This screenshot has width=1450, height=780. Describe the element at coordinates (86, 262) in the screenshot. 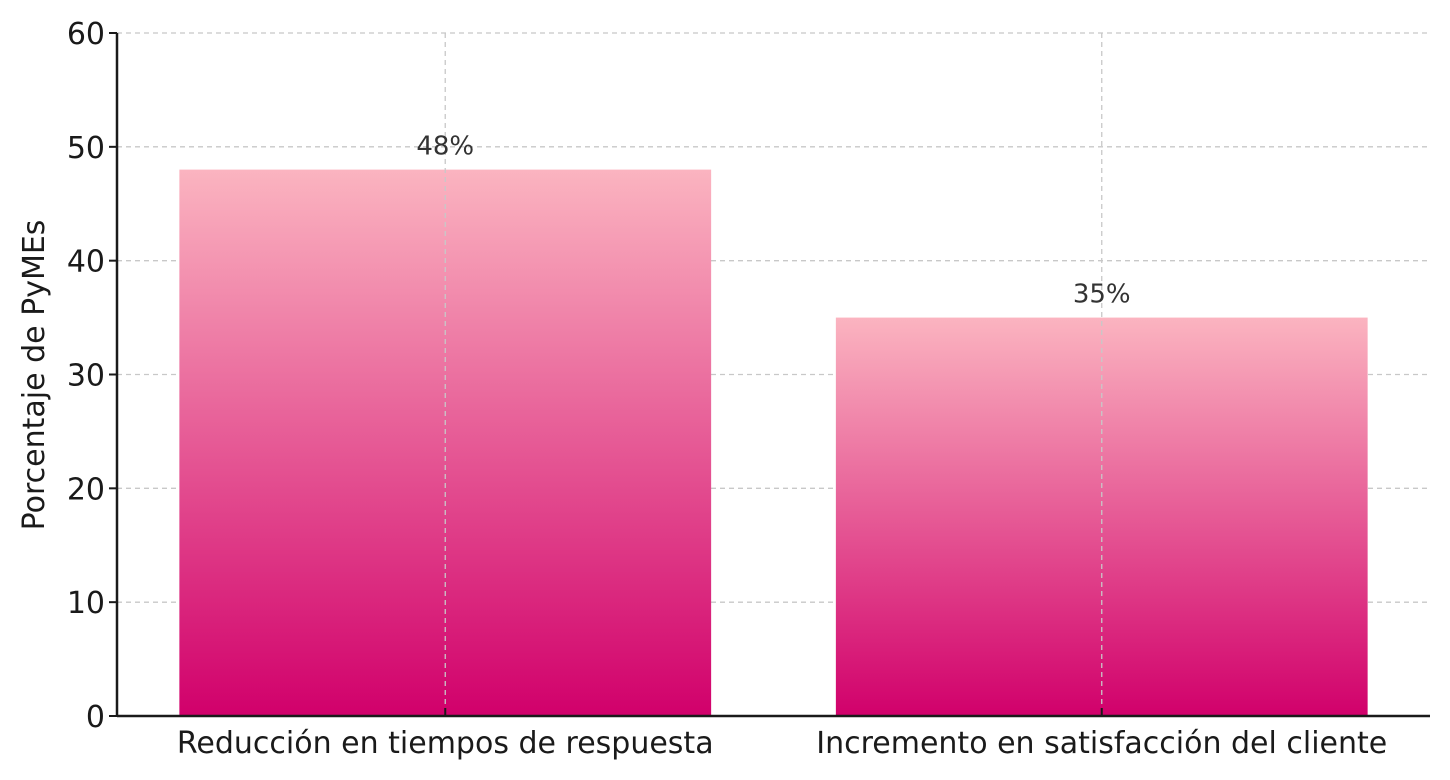

I see `y-tick-label: 40` at that location.